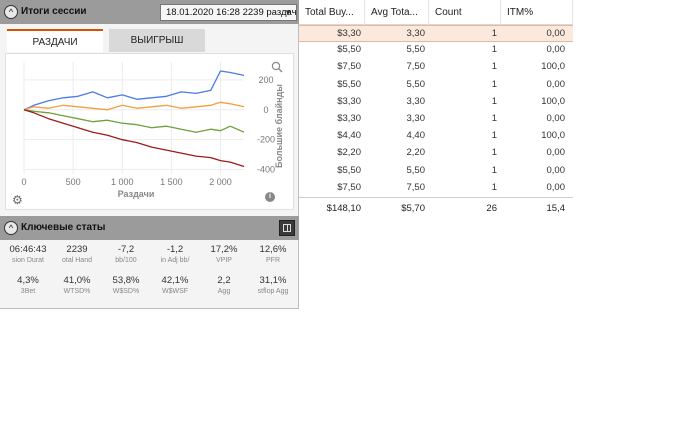  What do you see at coordinates (17, 200) in the screenshot?
I see `gear-icon: ⚙` at bounding box center [17, 200].